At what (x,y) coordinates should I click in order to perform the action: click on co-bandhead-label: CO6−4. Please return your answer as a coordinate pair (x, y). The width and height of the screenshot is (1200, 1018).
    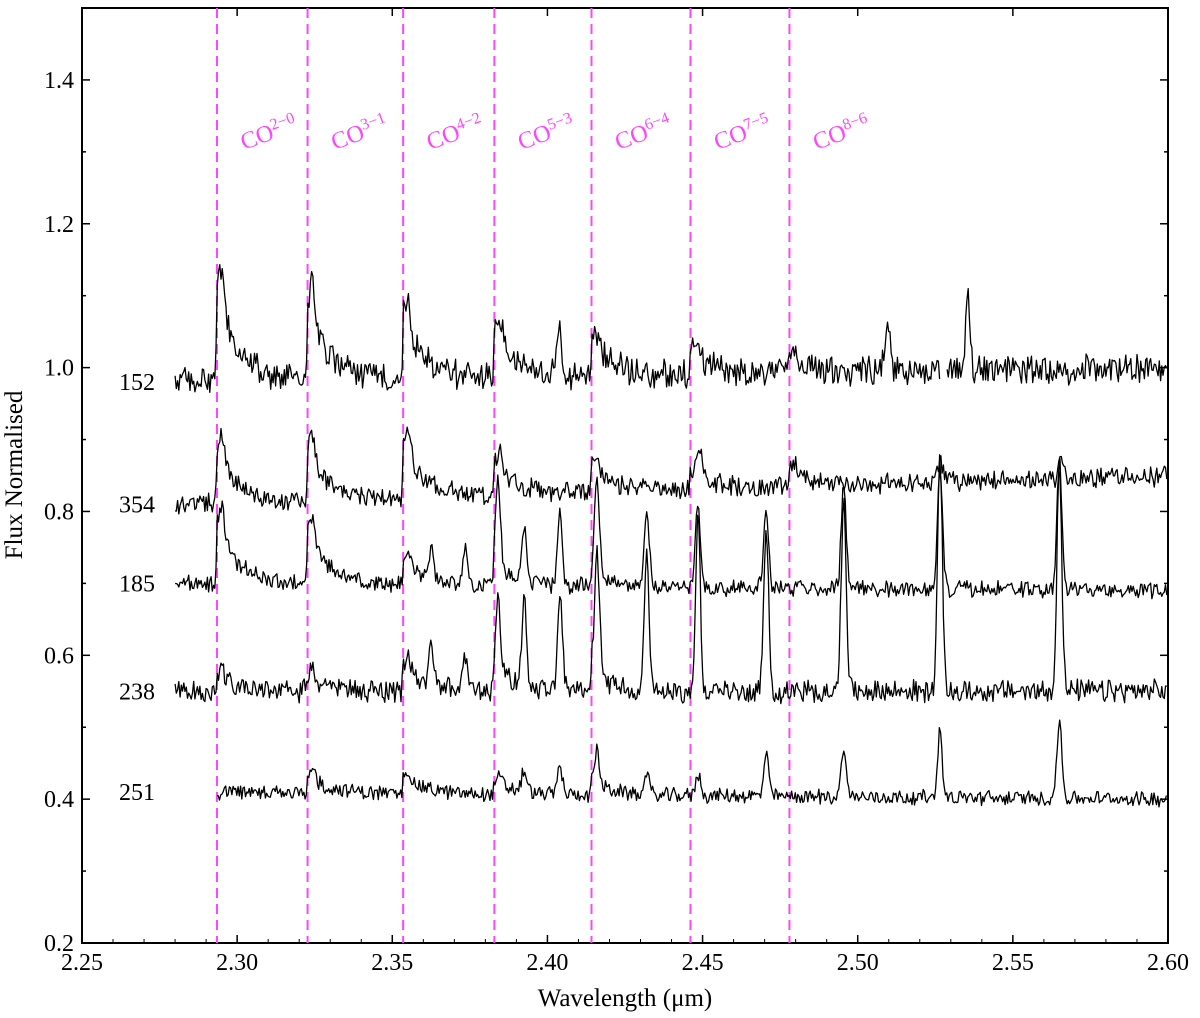
    Looking at the image, I should click on (643, 132).